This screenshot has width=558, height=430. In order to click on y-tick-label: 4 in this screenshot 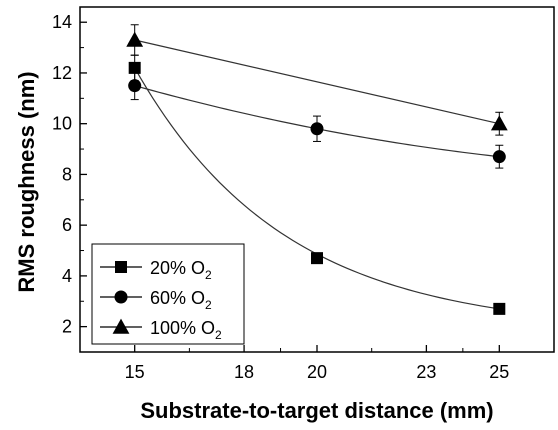, I will do `click(67, 276)`.